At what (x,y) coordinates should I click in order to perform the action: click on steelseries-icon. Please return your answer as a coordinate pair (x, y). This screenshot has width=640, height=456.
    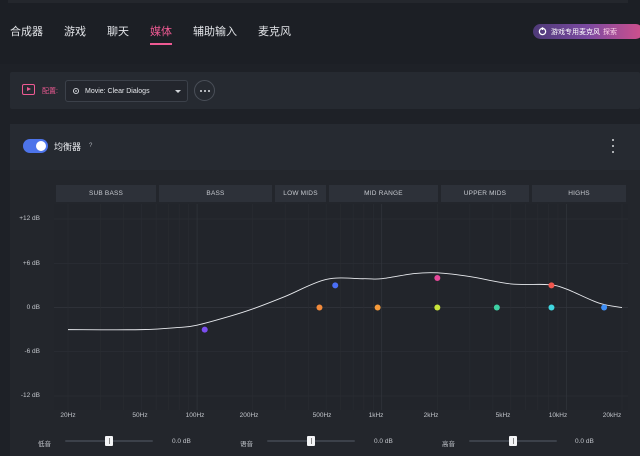
    Looking at the image, I should click on (542, 31).